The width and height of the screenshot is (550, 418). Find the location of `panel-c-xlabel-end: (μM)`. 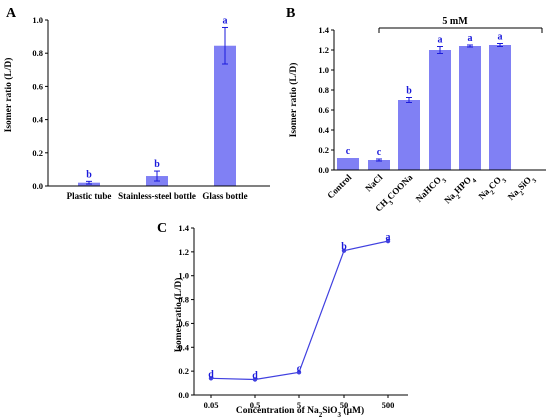

panel-c-xlabel-end: (μM) is located at coordinates (352, 410).